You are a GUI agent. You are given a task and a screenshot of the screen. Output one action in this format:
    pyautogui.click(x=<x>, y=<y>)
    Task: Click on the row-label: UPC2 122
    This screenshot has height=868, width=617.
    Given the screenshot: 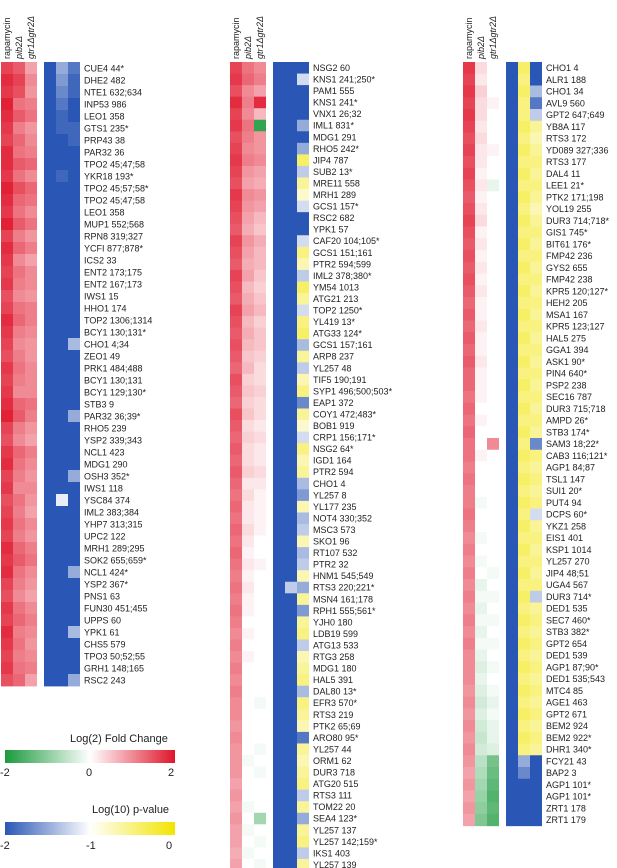 What is the action you would take?
    pyautogui.click(x=105, y=536)
    